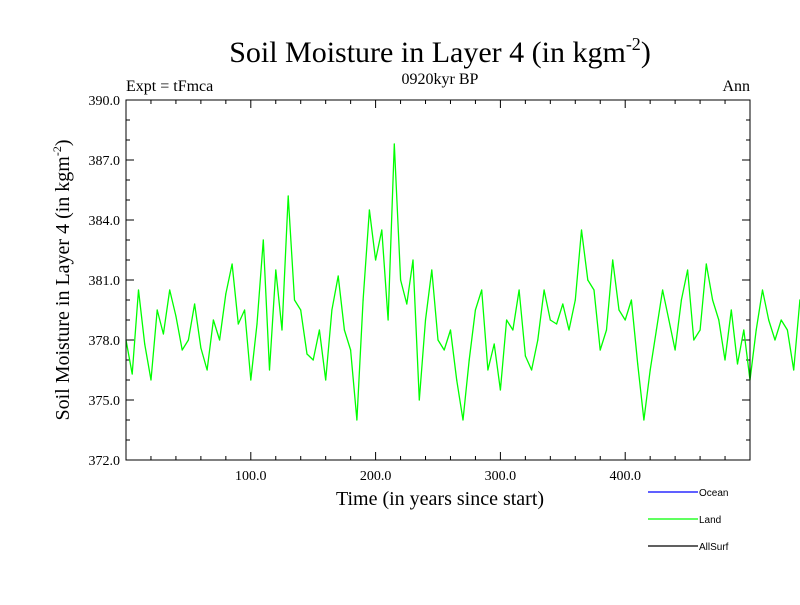 The image size is (800, 605). What do you see at coordinates (714, 547) in the screenshot?
I see `legend-label-allsurf: AllSurf` at bounding box center [714, 547].